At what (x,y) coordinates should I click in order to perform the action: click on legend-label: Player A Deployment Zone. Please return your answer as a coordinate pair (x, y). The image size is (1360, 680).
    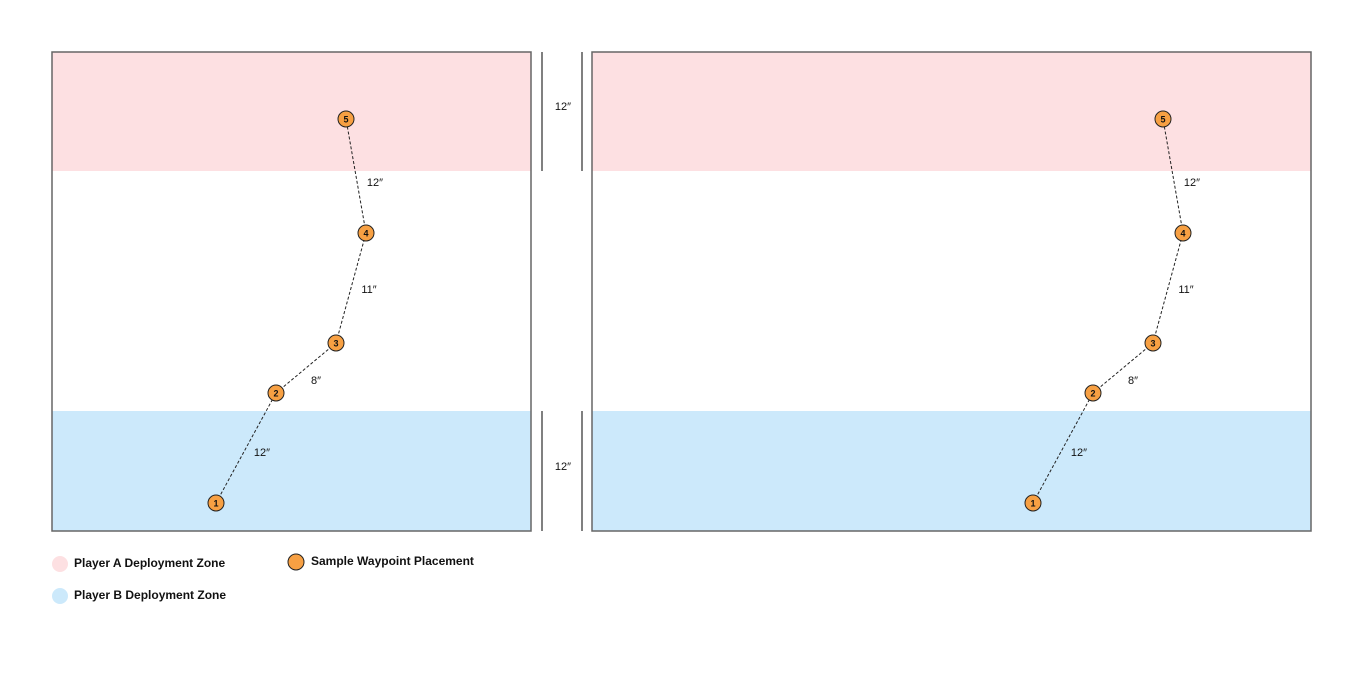
    Looking at the image, I should click on (149, 563).